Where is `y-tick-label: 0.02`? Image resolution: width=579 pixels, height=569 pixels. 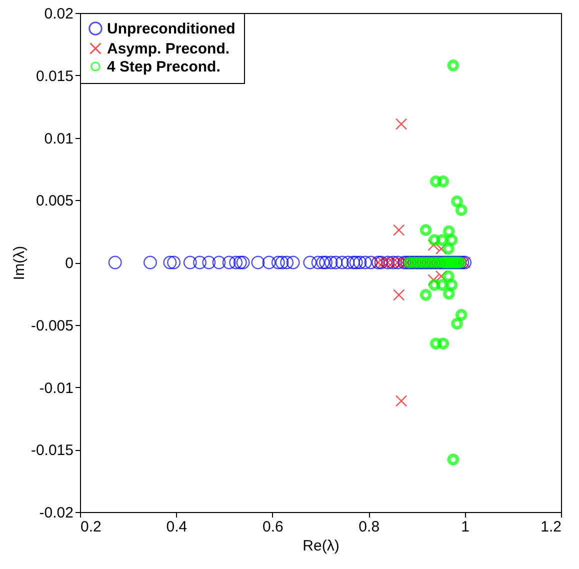 y-tick-label: 0.02 is located at coordinates (59, 14).